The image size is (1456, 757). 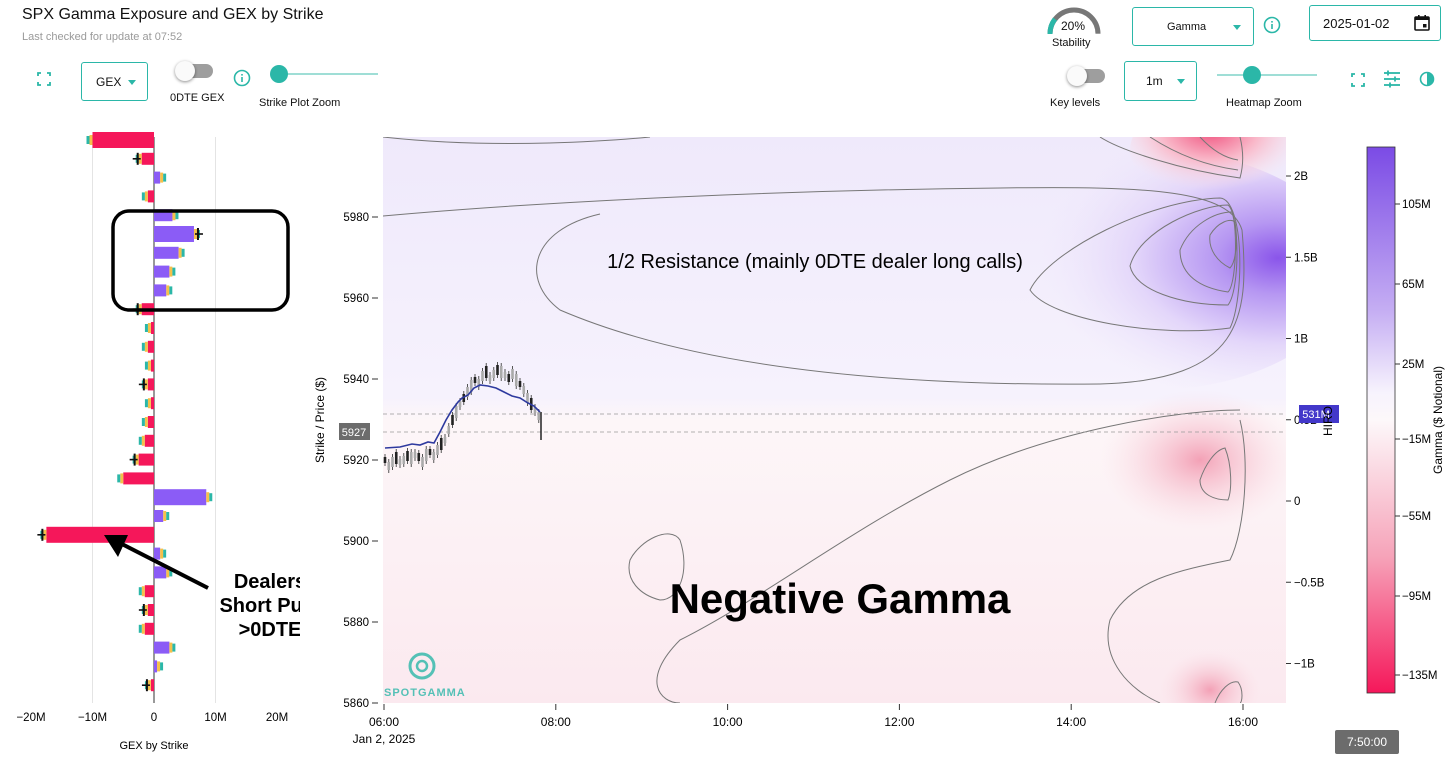 I want to click on chevron-down-icon, so click(x=1181, y=81).